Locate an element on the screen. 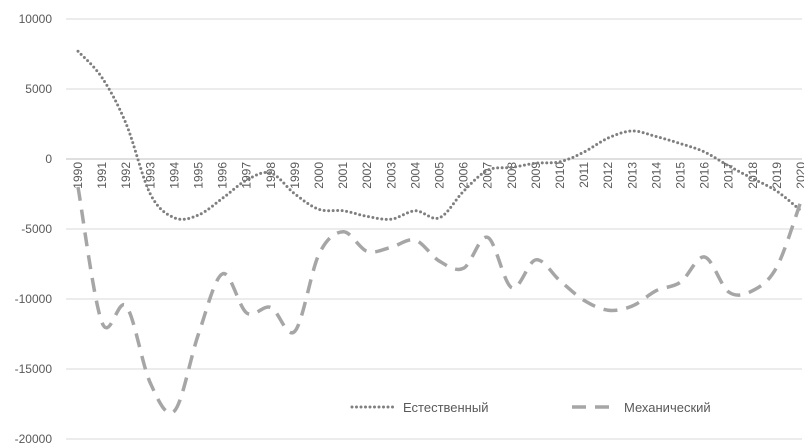  y-tick-label: 10000 is located at coordinates (36, 19).